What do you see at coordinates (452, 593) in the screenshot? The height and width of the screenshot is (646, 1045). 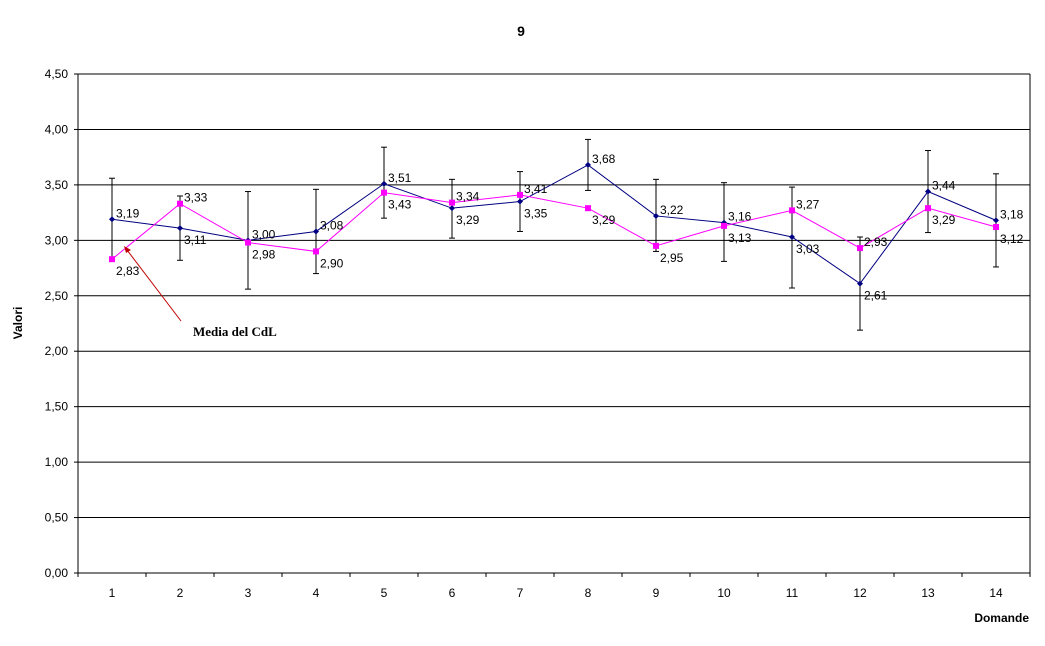 I see `x-tick-label: 6` at bounding box center [452, 593].